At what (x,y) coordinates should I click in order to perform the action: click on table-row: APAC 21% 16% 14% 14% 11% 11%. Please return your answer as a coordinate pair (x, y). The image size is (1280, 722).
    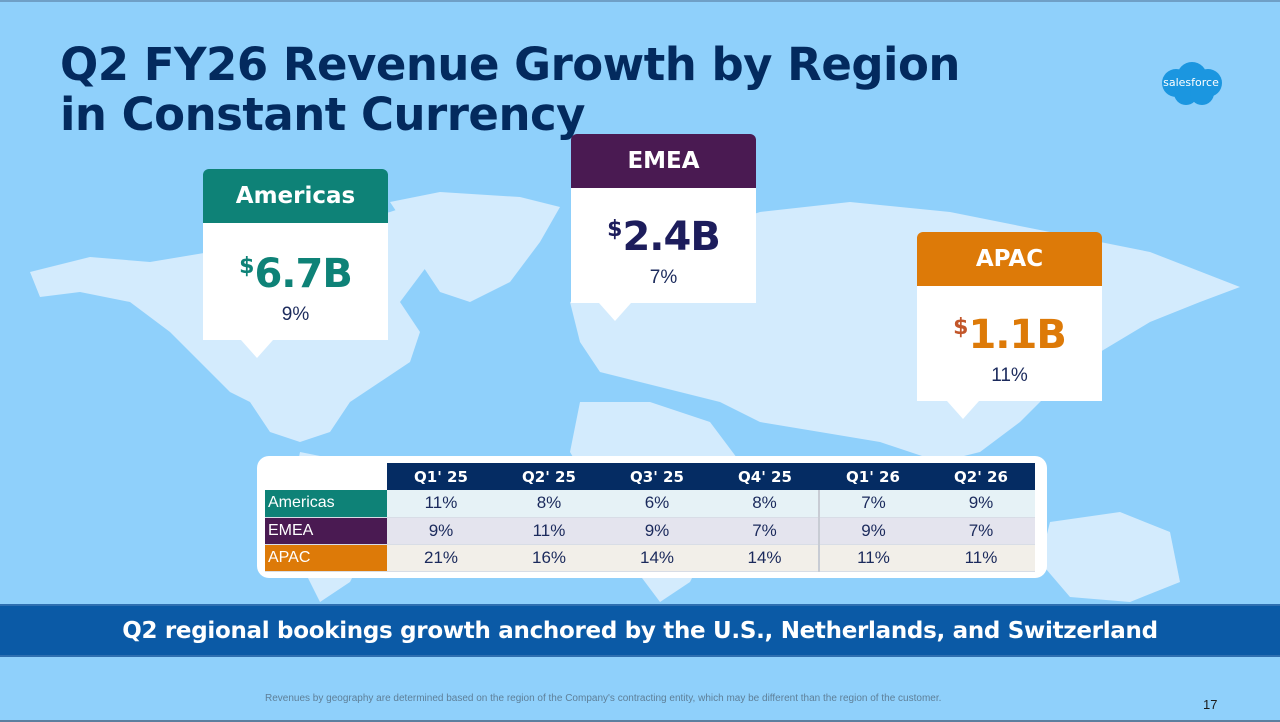
    Looking at the image, I should click on (650, 558).